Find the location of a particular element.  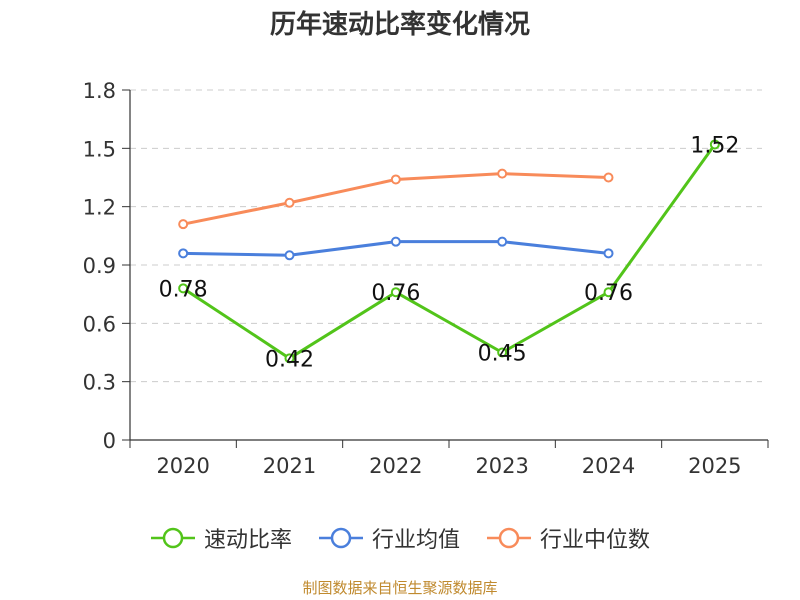

data-label: 1.52 is located at coordinates (714, 145).